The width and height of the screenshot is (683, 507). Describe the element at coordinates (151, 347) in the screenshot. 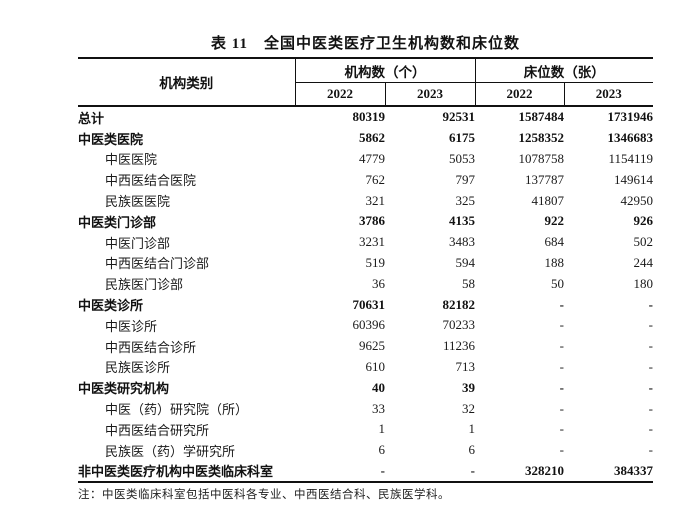

I see `row-label: 中西医结合诊所` at that location.